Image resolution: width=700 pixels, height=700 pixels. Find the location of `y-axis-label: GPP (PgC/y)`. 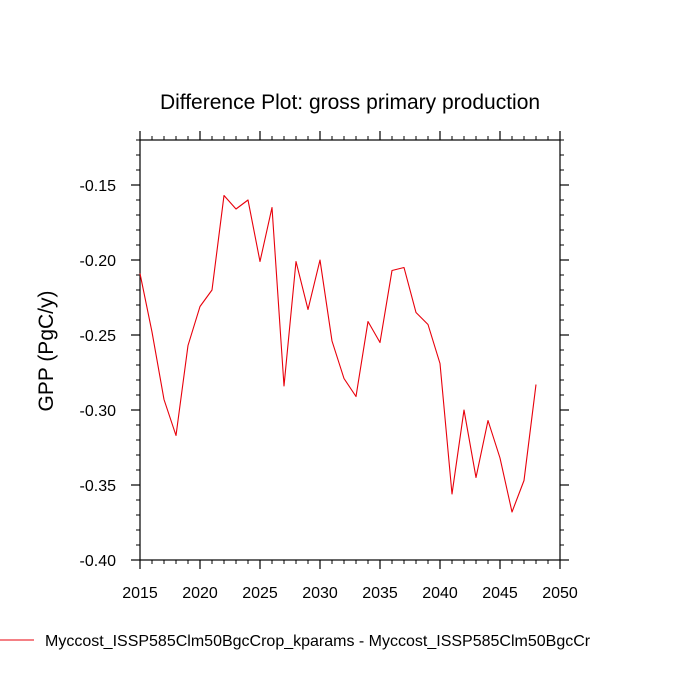

y-axis-label: GPP (PgC/y) is located at coordinates (46, 351).